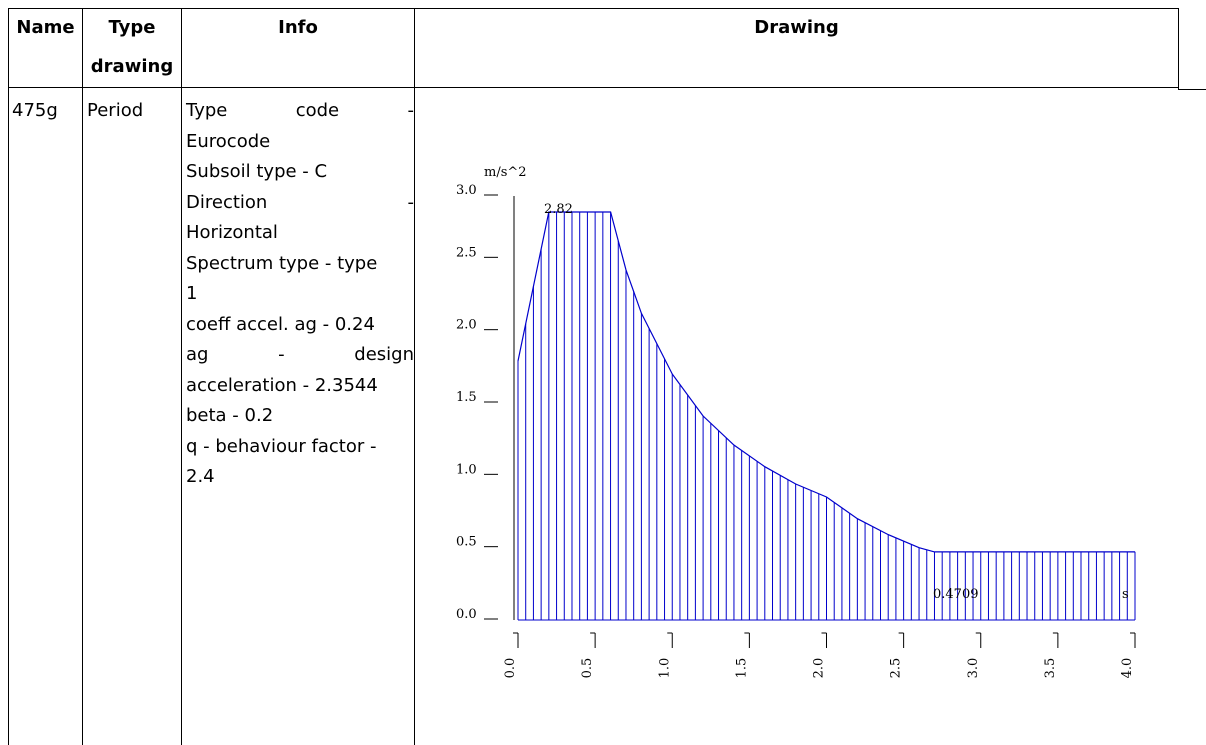  What do you see at coordinates (200, 476) in the screenshot?
I see `info-line: 2.4` at bounding box center [200, 476].